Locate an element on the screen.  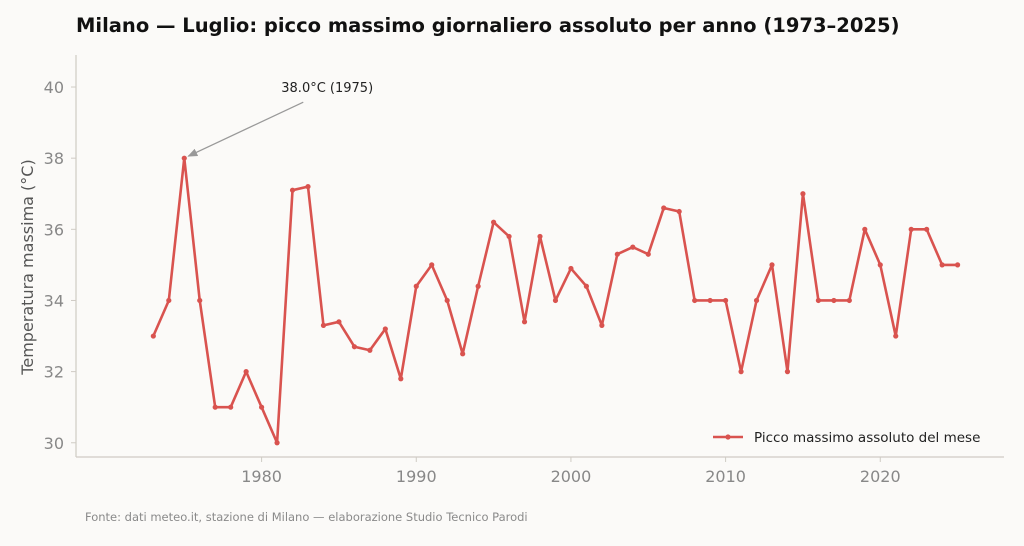
y-tick-label: 36 is located at coordinates (54, 229).